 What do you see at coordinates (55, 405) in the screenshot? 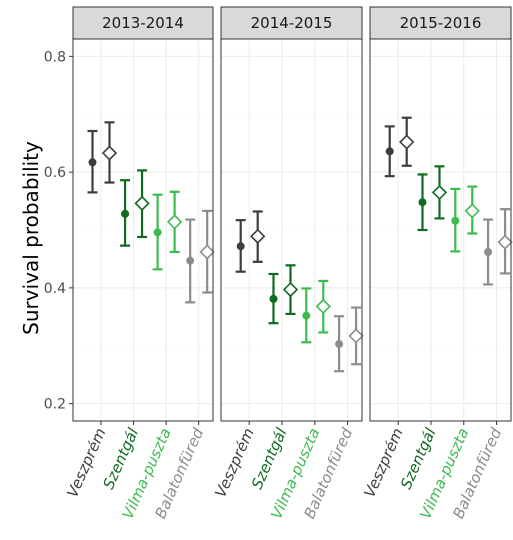
I see `y-tick-label: 0.2` at bounding box center [55, 405].